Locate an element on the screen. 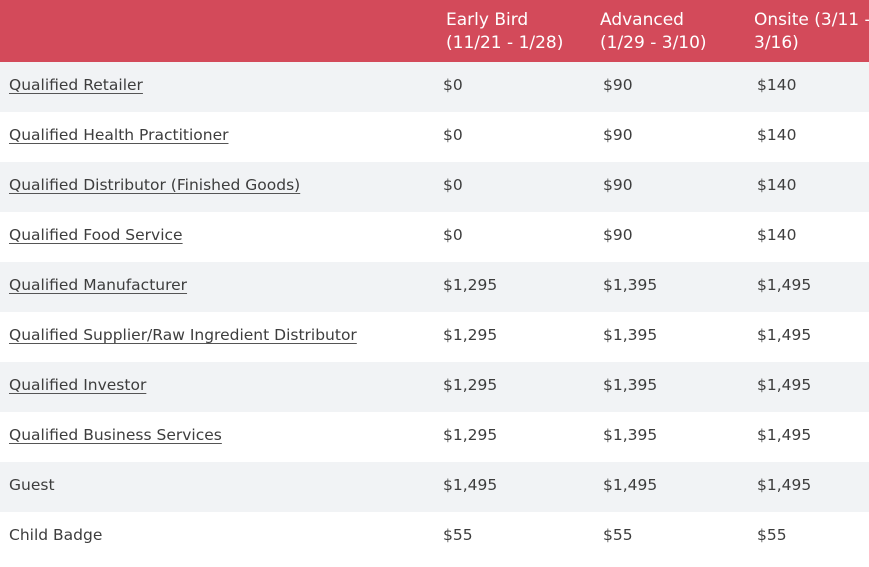 This screenshot has width=869, height=567. registration-type-cell: Qualified Health Practitioner is located at coordinates (218, 137).